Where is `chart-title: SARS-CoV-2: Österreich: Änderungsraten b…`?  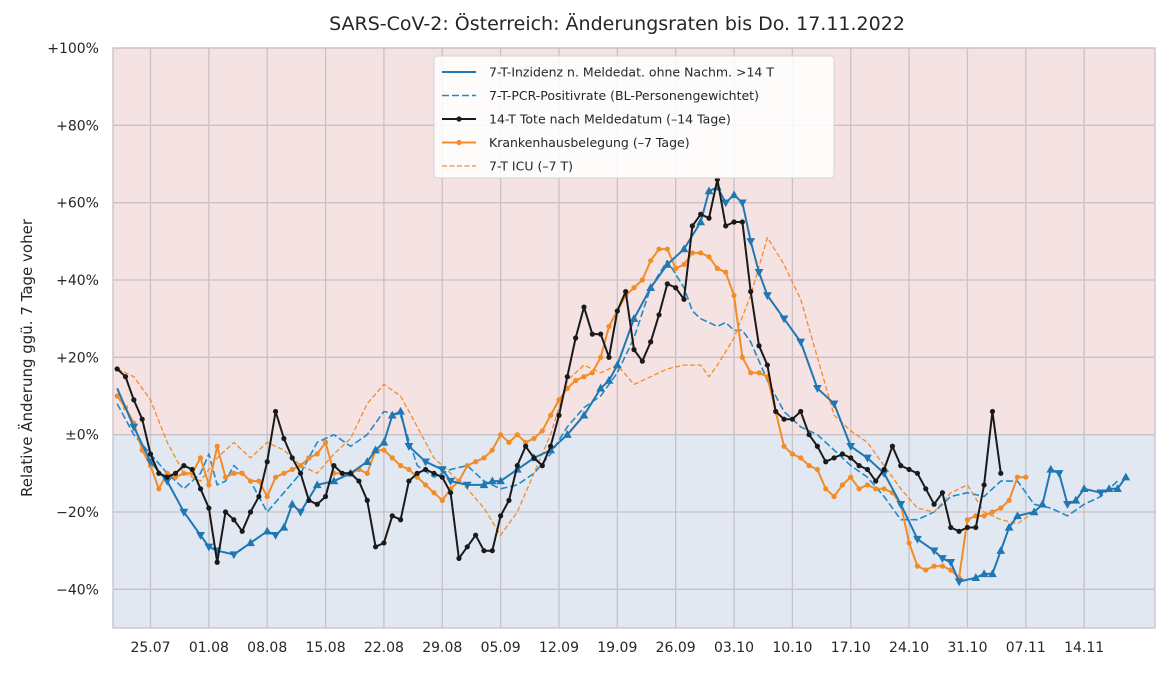 chart-title: SARS-CoV-2: Österreich: Änderungsraten b… is located at coordinates (617, 23).